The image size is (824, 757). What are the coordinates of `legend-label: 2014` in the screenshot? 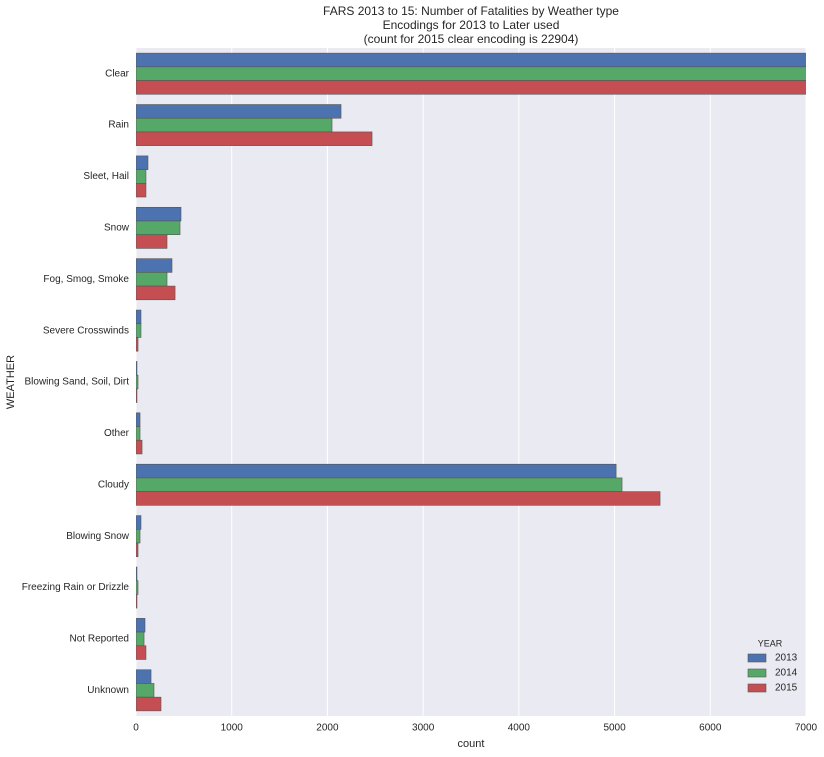 It's located at (786, 673).